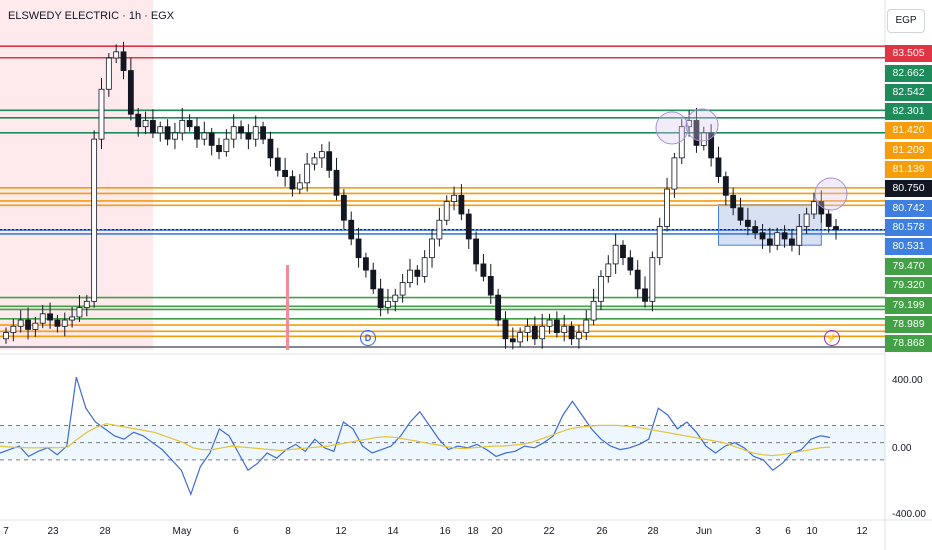 Image resolution: width=932 pixels, height=550 pixels. Describe the element at coordinates (182, 531) in the screenshot. I see `time-axis-label: May` at that location.